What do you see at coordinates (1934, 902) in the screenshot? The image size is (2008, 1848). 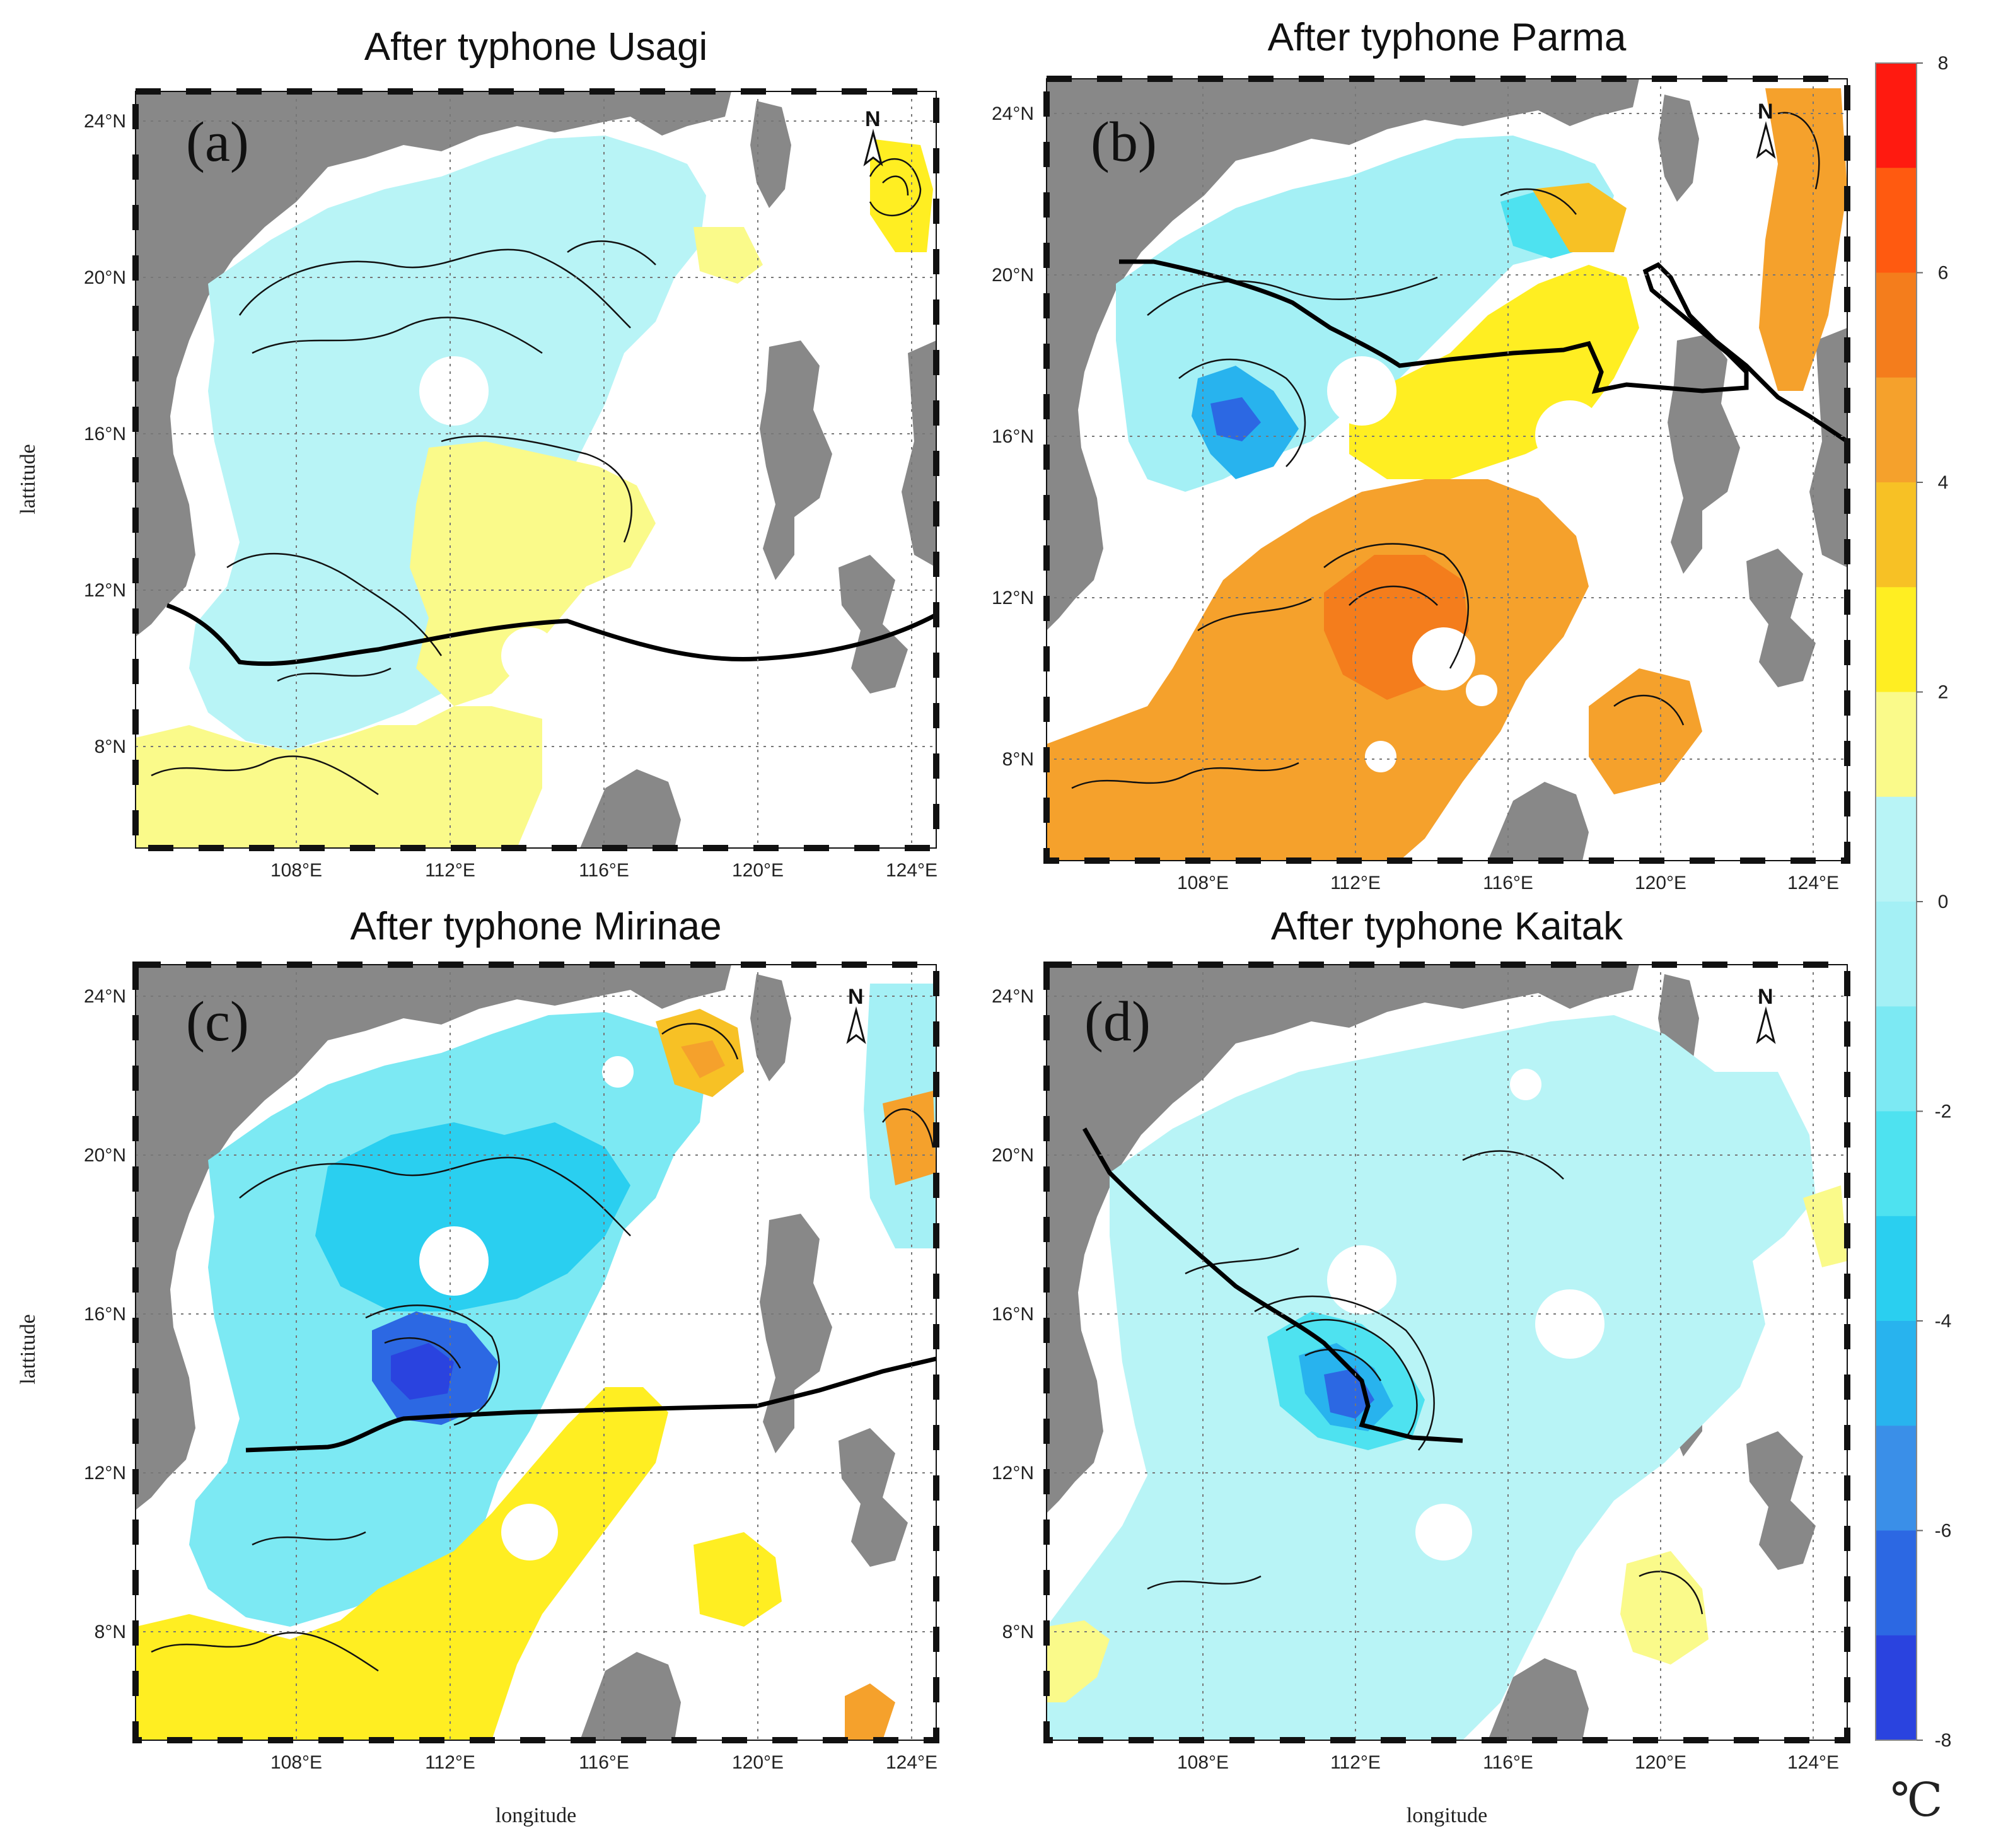 I see `colorbar-ticks: 8 6 4 2 0 -2 -4 -6 -8` at bounding box center [1934, 902].